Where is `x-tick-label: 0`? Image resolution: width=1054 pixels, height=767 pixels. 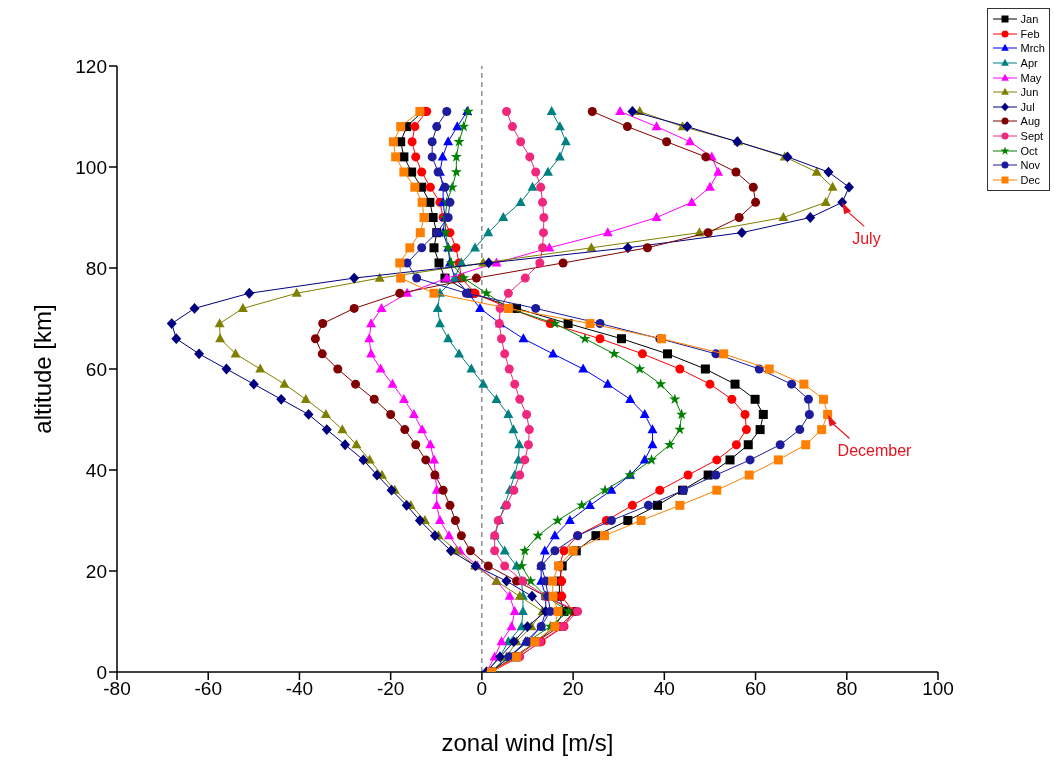
x-tick-label: 0 is located at coordinates (482, 689).